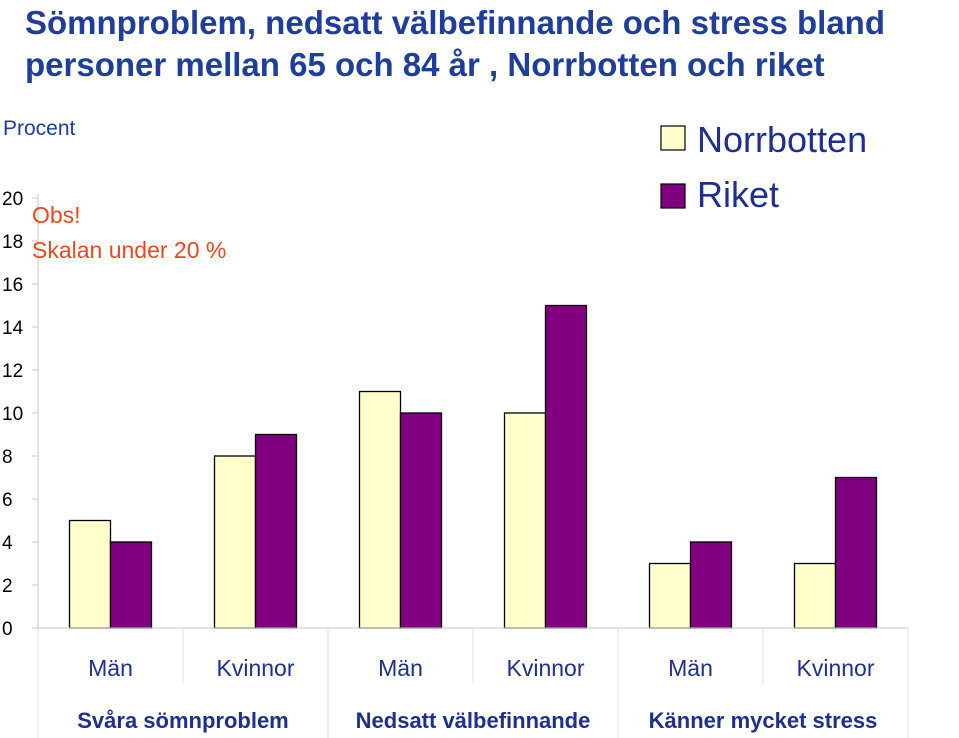 The width and height of the screenshot is (959, 738). I want to click on y-tick-label: 12, so click(12, 371).